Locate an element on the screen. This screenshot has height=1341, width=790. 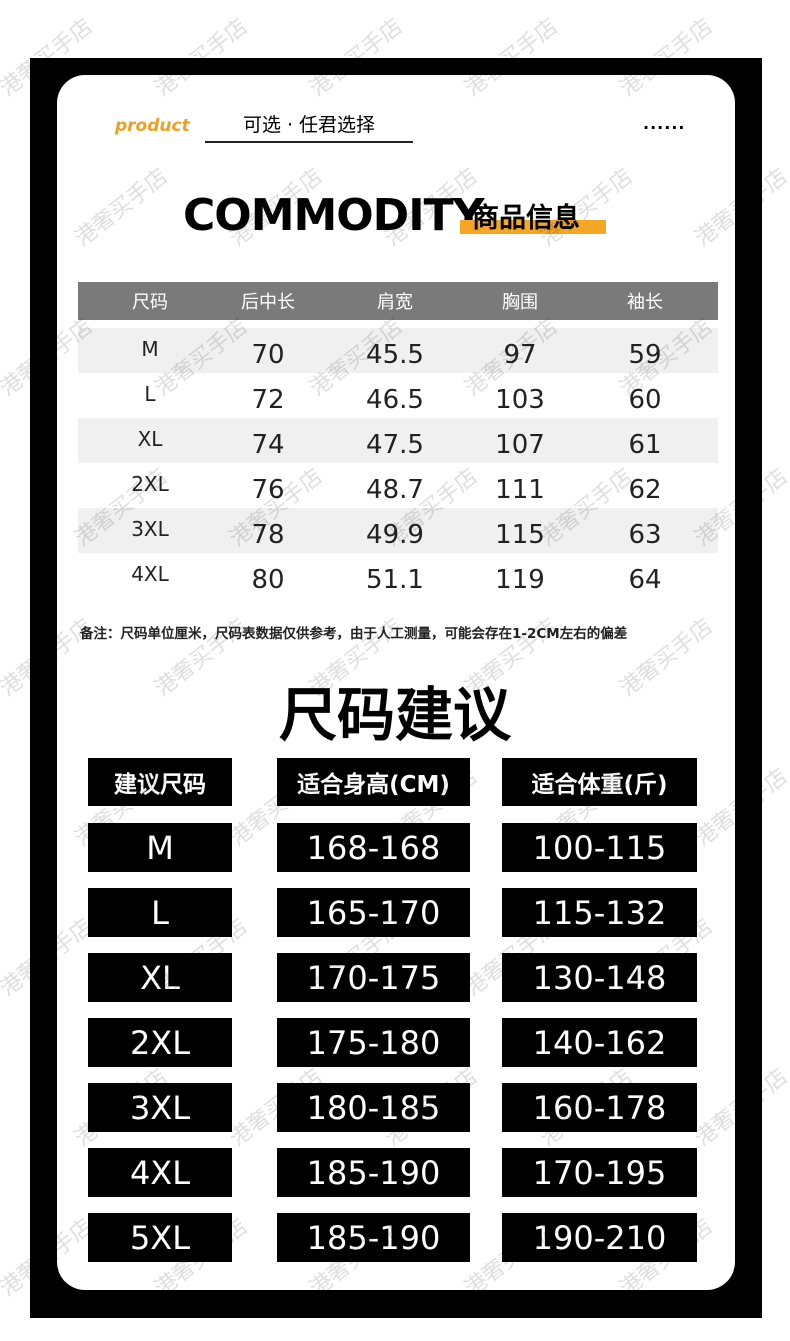
size-cell: XL is located at coordinates (150, 438).